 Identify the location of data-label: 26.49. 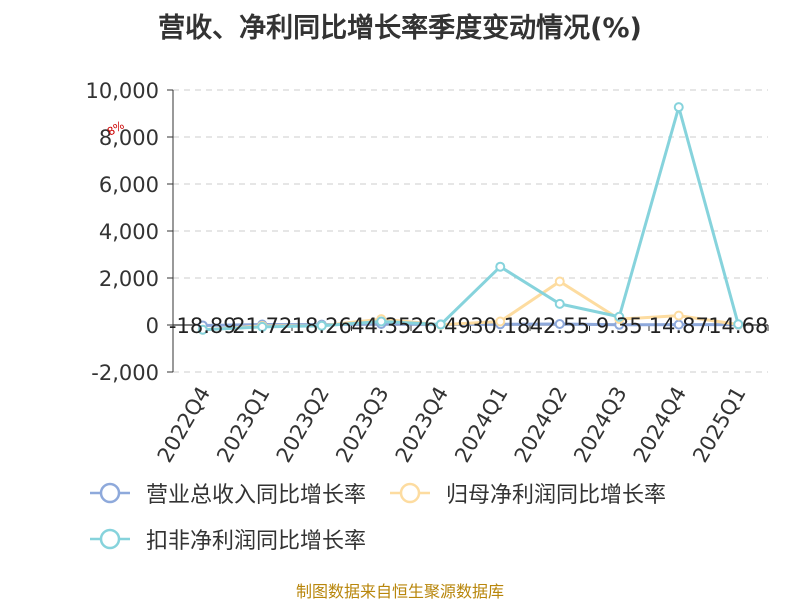
(441, 326).